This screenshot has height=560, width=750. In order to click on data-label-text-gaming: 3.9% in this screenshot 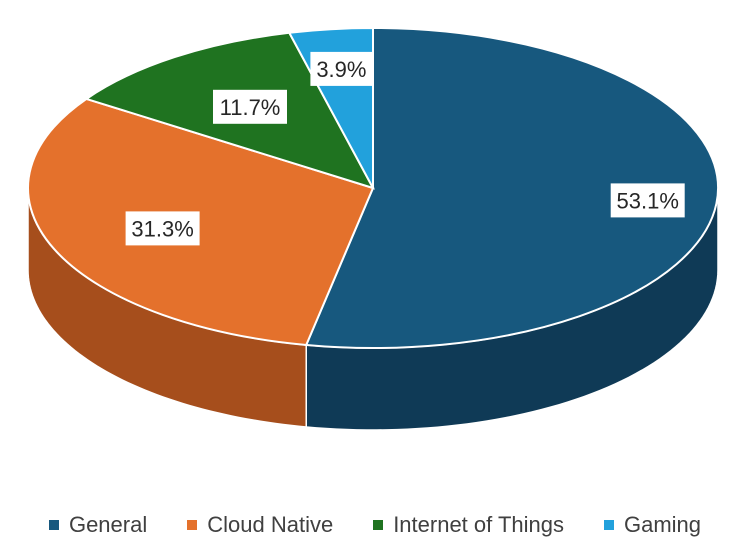, I will do `click(341, 69)`.